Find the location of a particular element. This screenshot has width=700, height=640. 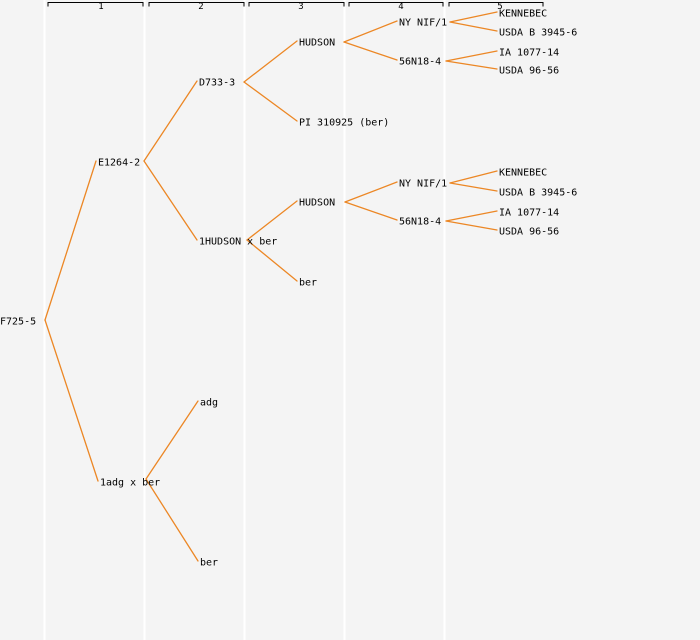

pedigree-node-hudson-b: HUDSON is located at coordinates (317, 203).